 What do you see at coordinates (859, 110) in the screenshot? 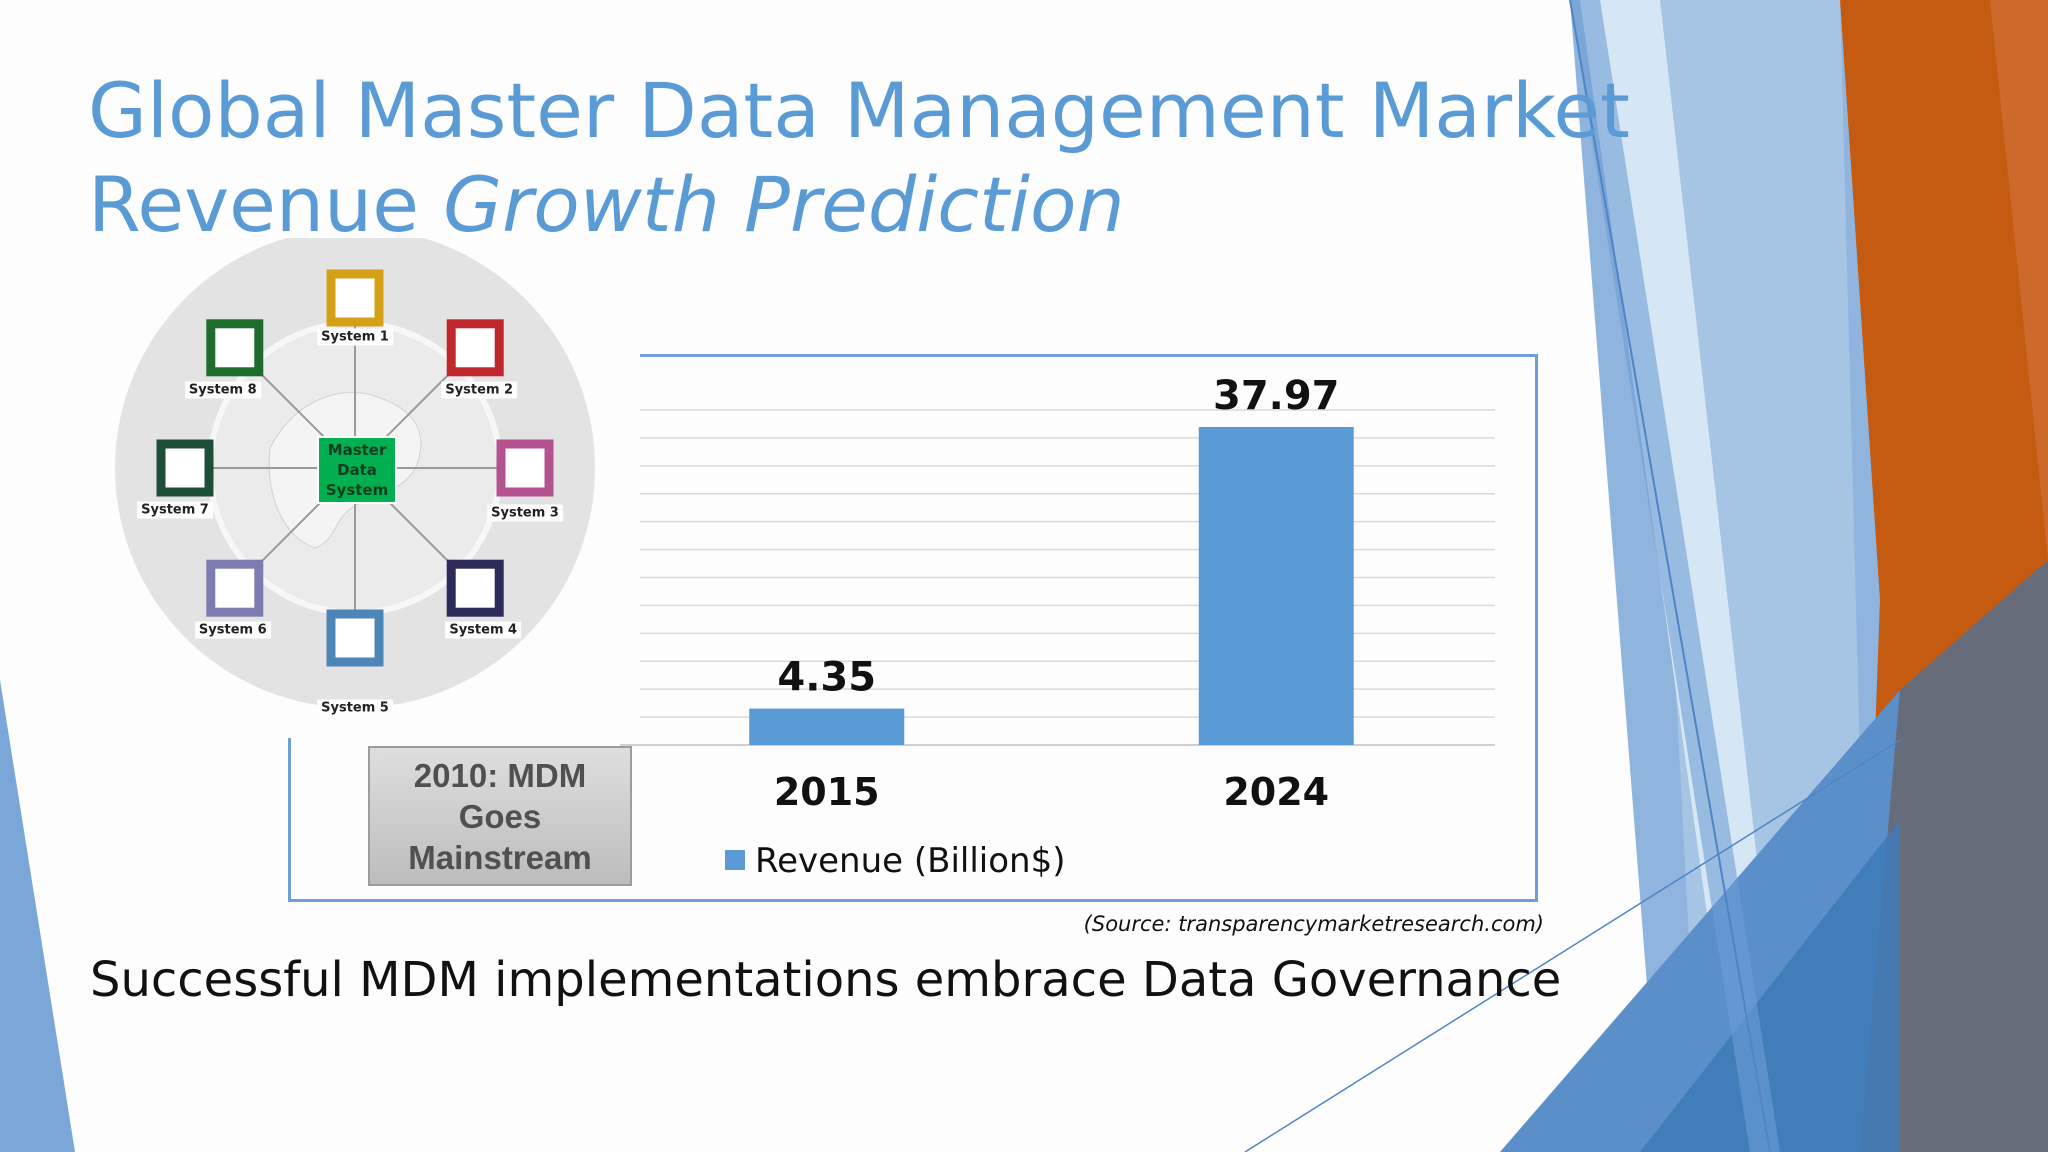
I see `title-line-1: Global Master Data Management Market` at bounding box center [859, 110].